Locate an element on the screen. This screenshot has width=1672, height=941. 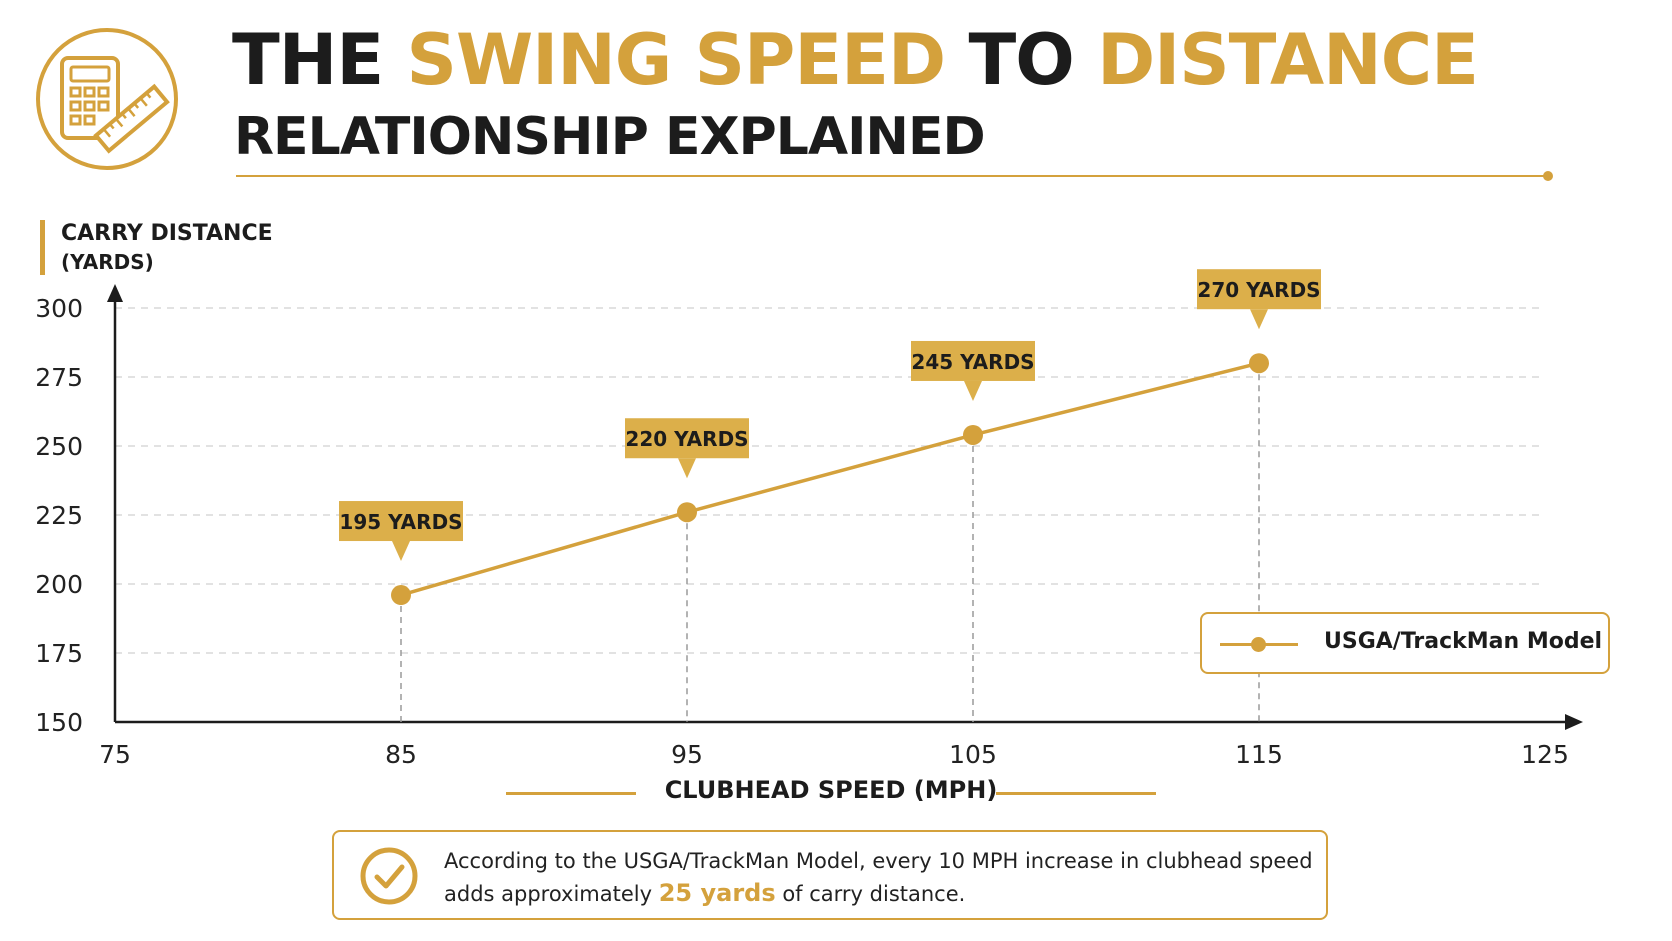
calculator-ruler-icon is located at coordinates (107, 99).